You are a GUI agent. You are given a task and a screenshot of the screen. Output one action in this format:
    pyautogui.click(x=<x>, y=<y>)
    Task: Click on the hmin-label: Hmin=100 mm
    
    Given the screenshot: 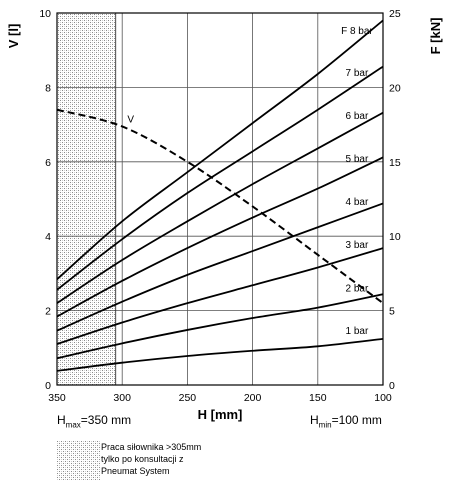 What is the action you would take?
    pyautogui.click(x=346, y=421)
    